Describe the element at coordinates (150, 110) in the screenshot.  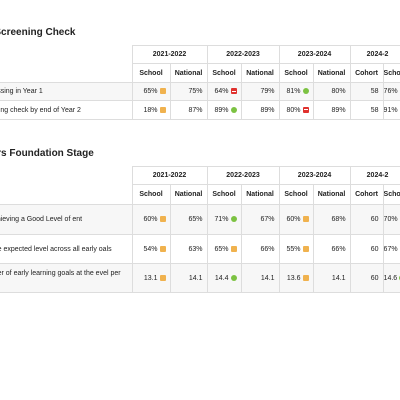
I see `cell-value: 18%` at that location.